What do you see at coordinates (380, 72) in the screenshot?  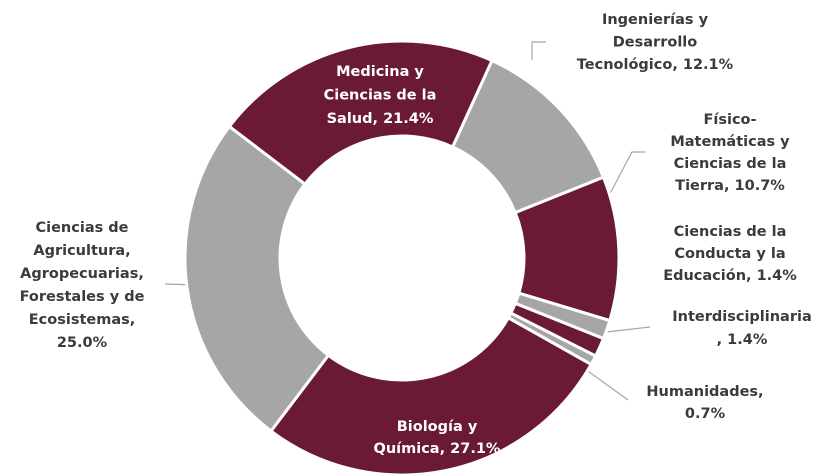 I see `slice-label: Medicina y` at bounding box center [380, 72].